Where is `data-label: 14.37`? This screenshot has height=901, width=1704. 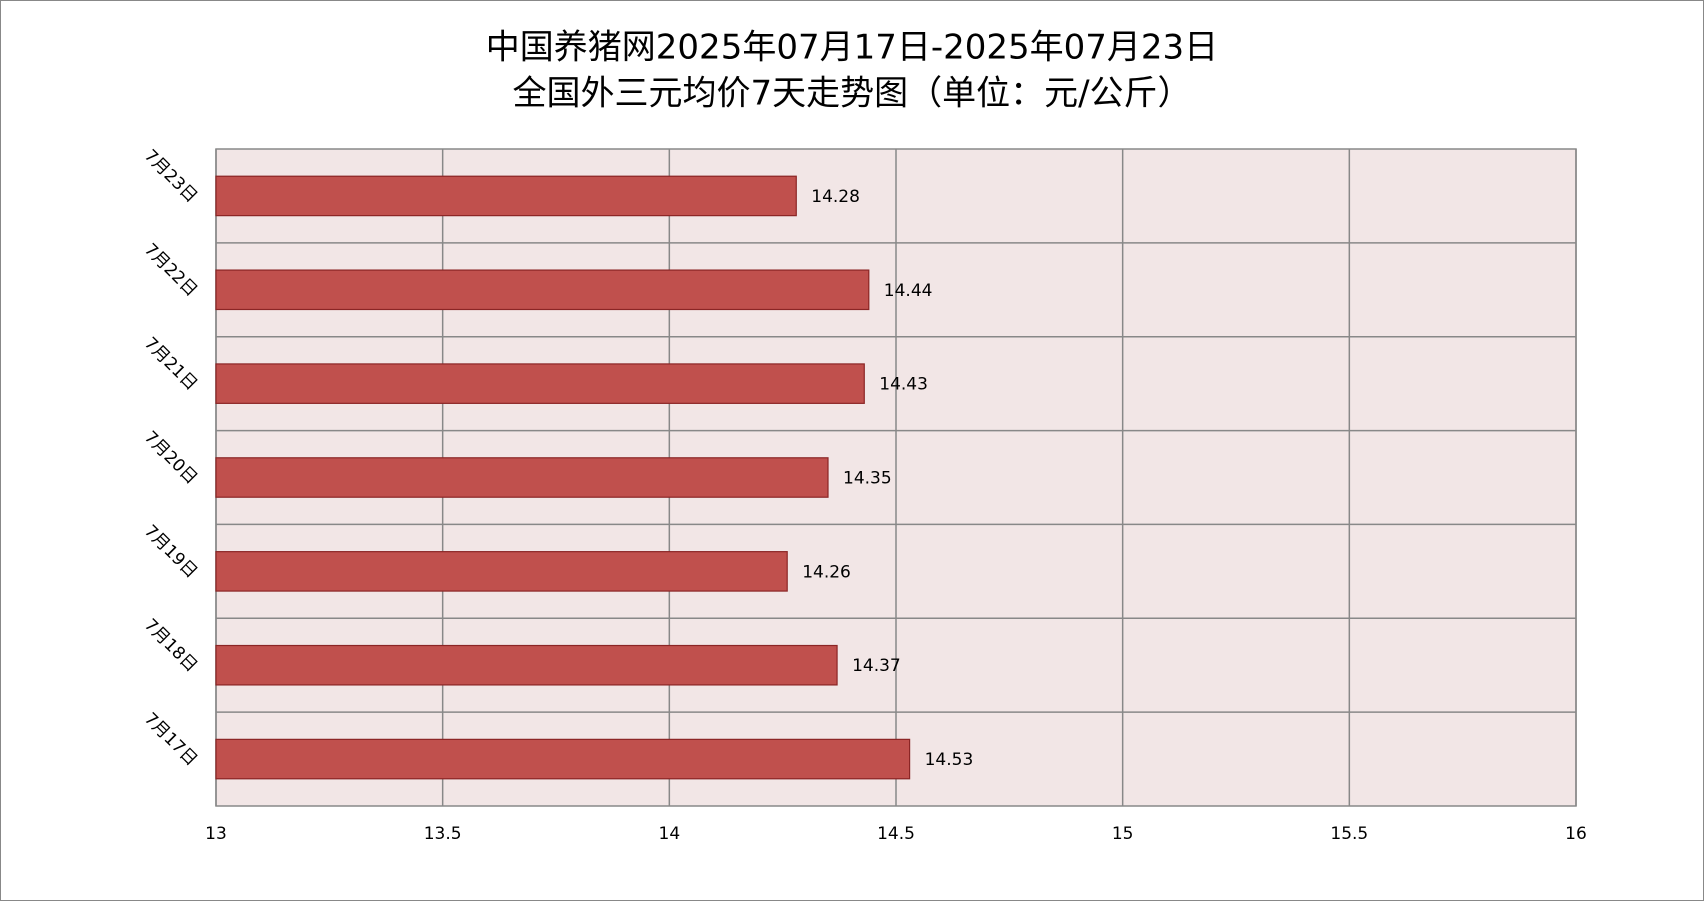
data-label: 14.37 is located at coordinates (876, 666).